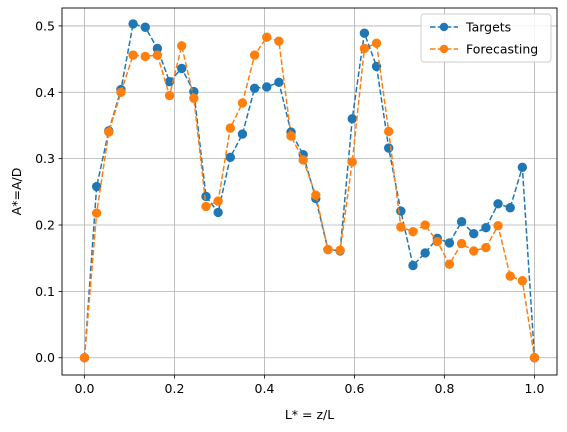 The height and width of the screenshot is (432, 567). Describe the element at coordinates (488, 27) in the screenshot. I see `legend-label: Targets` at that location.